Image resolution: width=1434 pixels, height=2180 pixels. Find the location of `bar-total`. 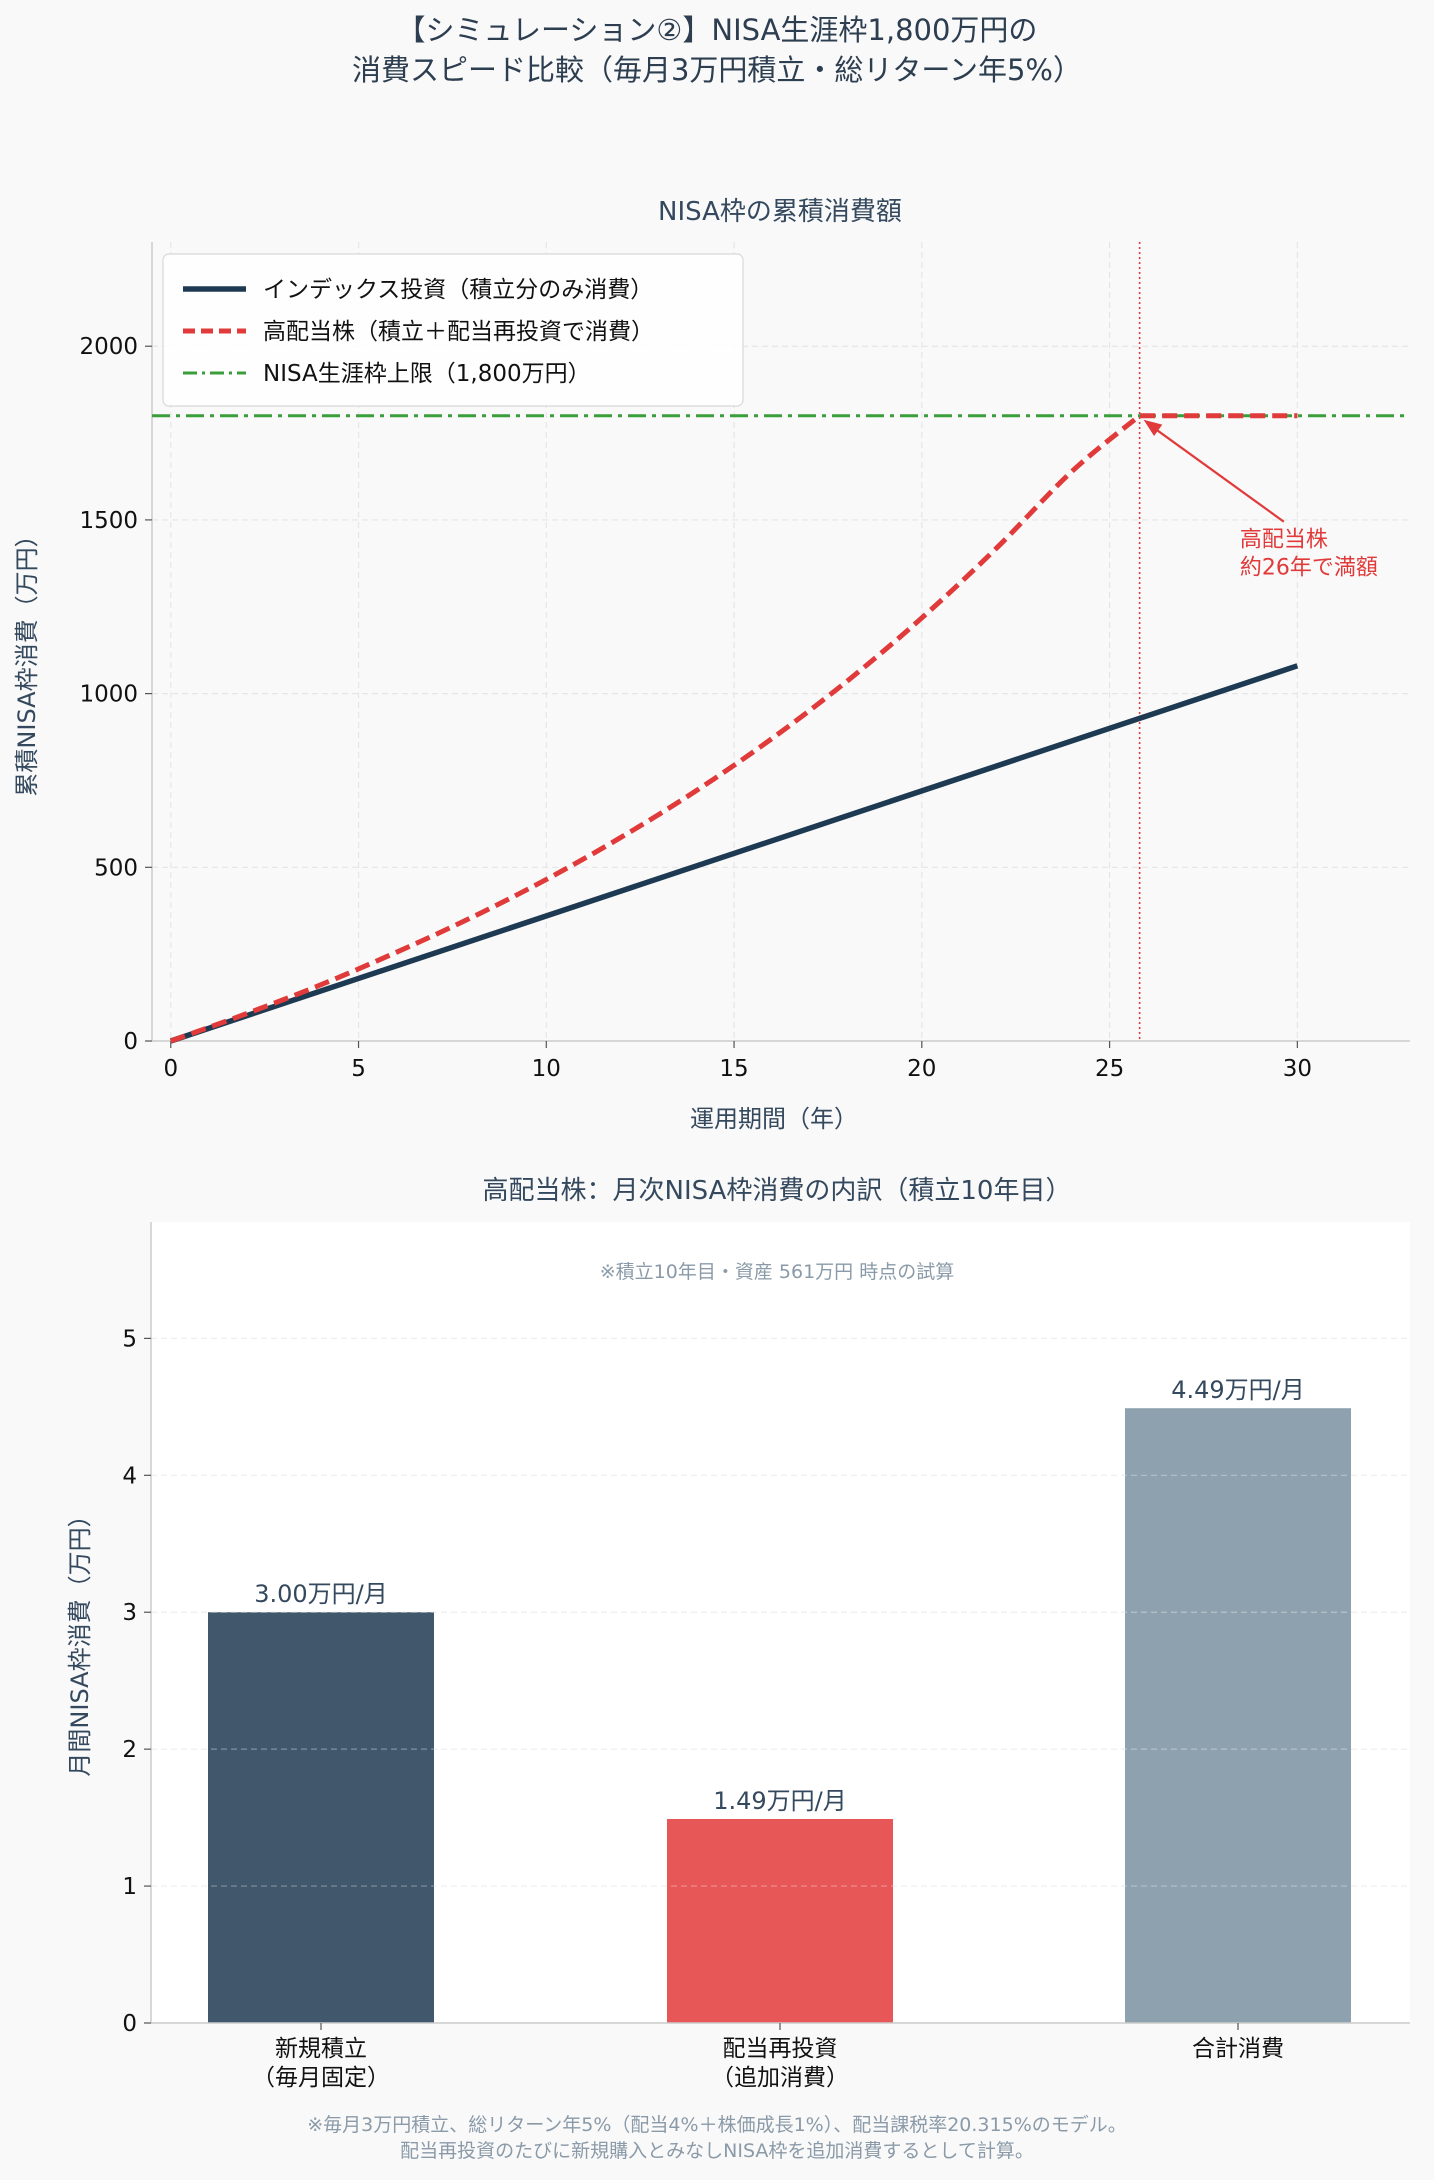

bar-total is located at coordinates (1238, 1715).